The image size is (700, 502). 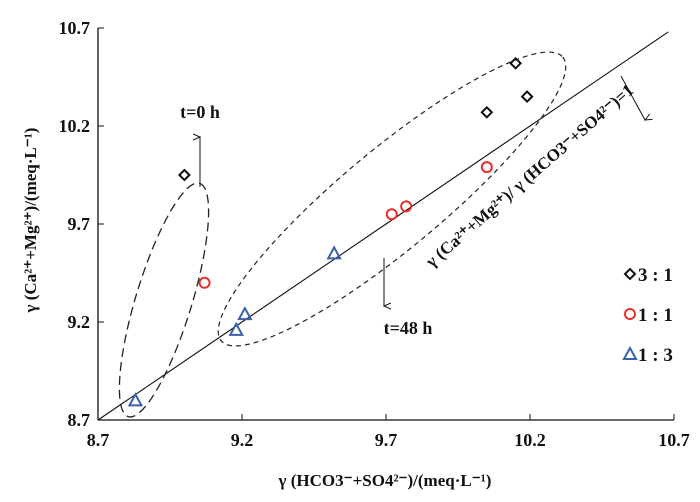 What do you see at coordinates (408, 328) in the screenshot?
I see `annotation-t48: t=48 h` at bounding box center [408, 328].